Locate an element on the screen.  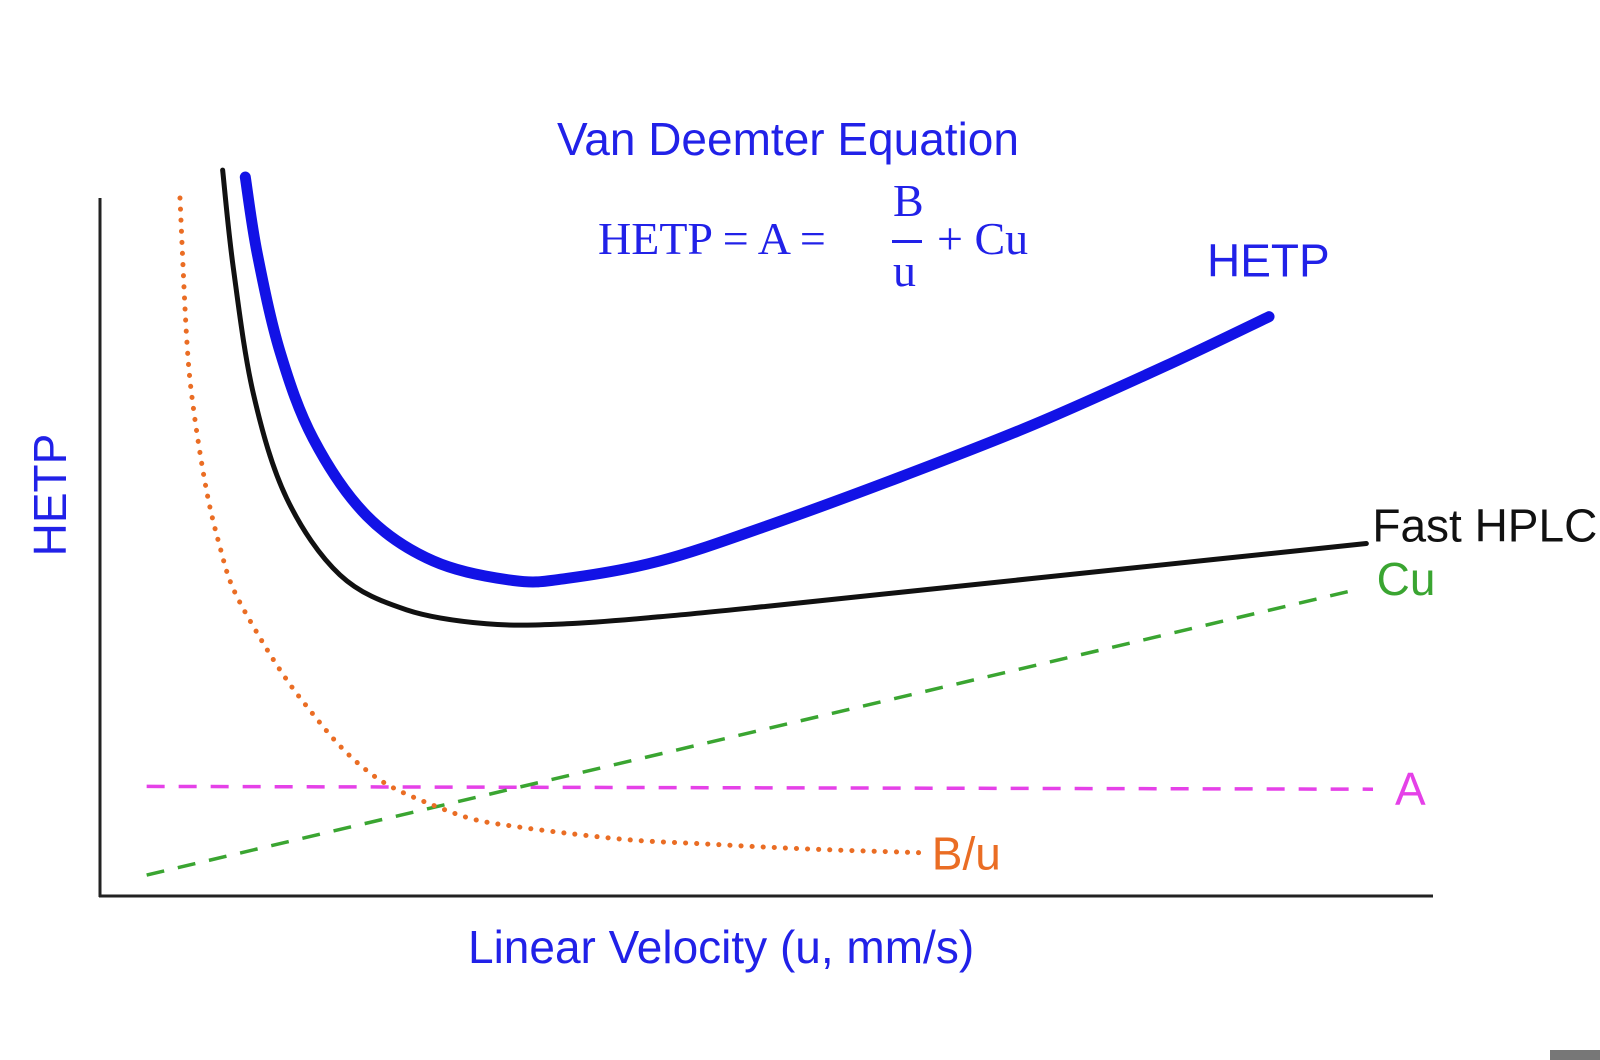
y-axis-label-box: HETP is located at coordinates (50, 495).